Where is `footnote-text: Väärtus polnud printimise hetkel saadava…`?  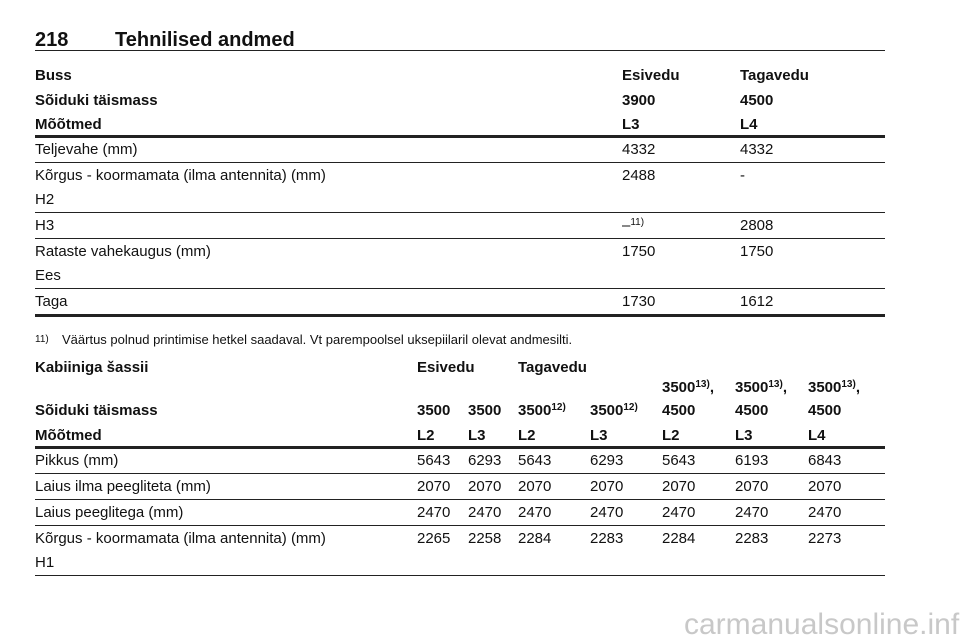 footnote-text: Väärtus polnud printimise hetkel saadava… is located at coordinates (317, 339).